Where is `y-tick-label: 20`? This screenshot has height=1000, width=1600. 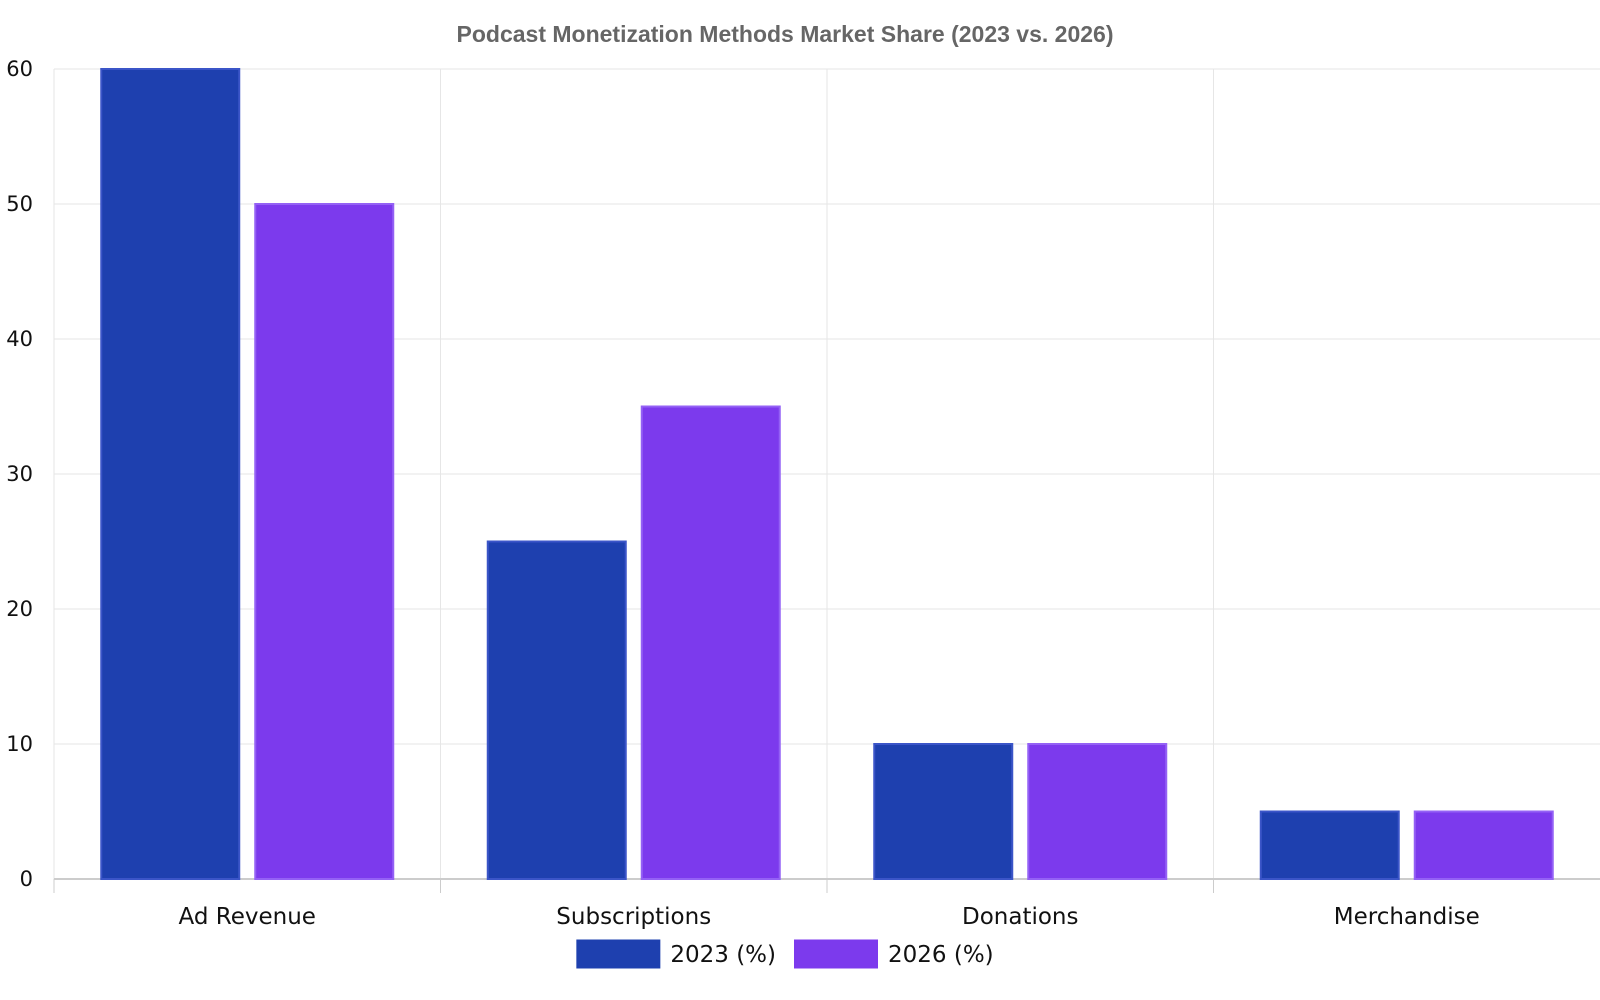
y-tick-label: 20 is located at coordinates (19, 609).